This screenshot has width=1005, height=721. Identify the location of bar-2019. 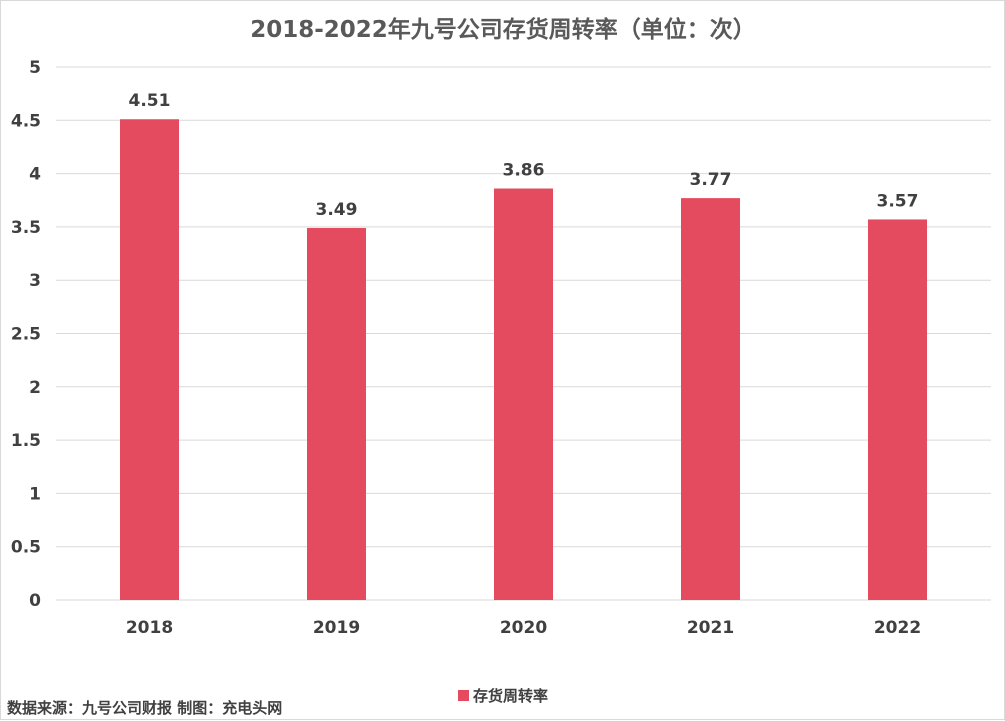
(336, 413).